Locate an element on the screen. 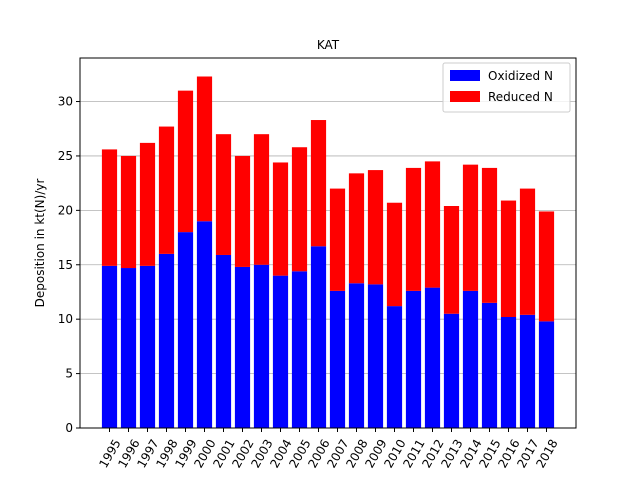 The image size is (640, 480). bar-oxidized-n-1995 is located at coordinates (109, 346).